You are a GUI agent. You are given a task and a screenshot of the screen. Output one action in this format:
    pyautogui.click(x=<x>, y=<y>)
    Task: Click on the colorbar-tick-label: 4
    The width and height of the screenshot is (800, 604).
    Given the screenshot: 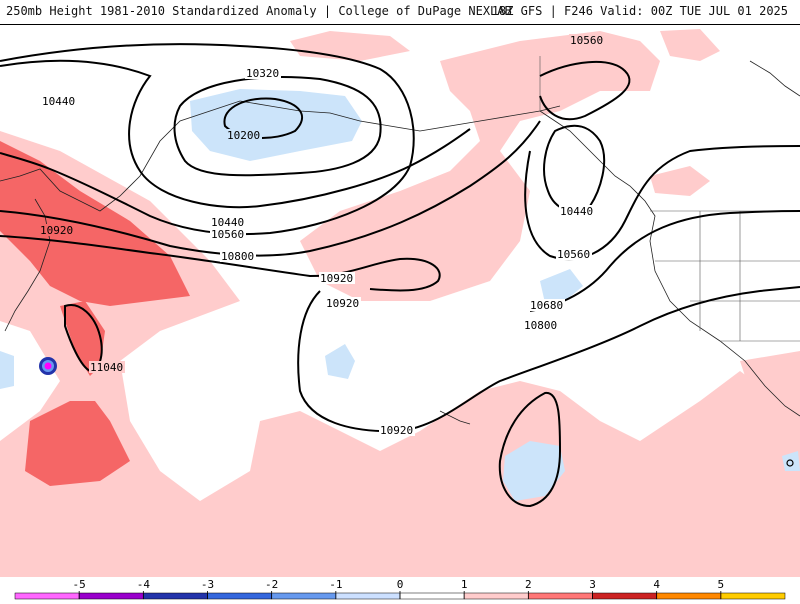 What is the action you would take?
    pyautogui.click(x=656, y=584)
    